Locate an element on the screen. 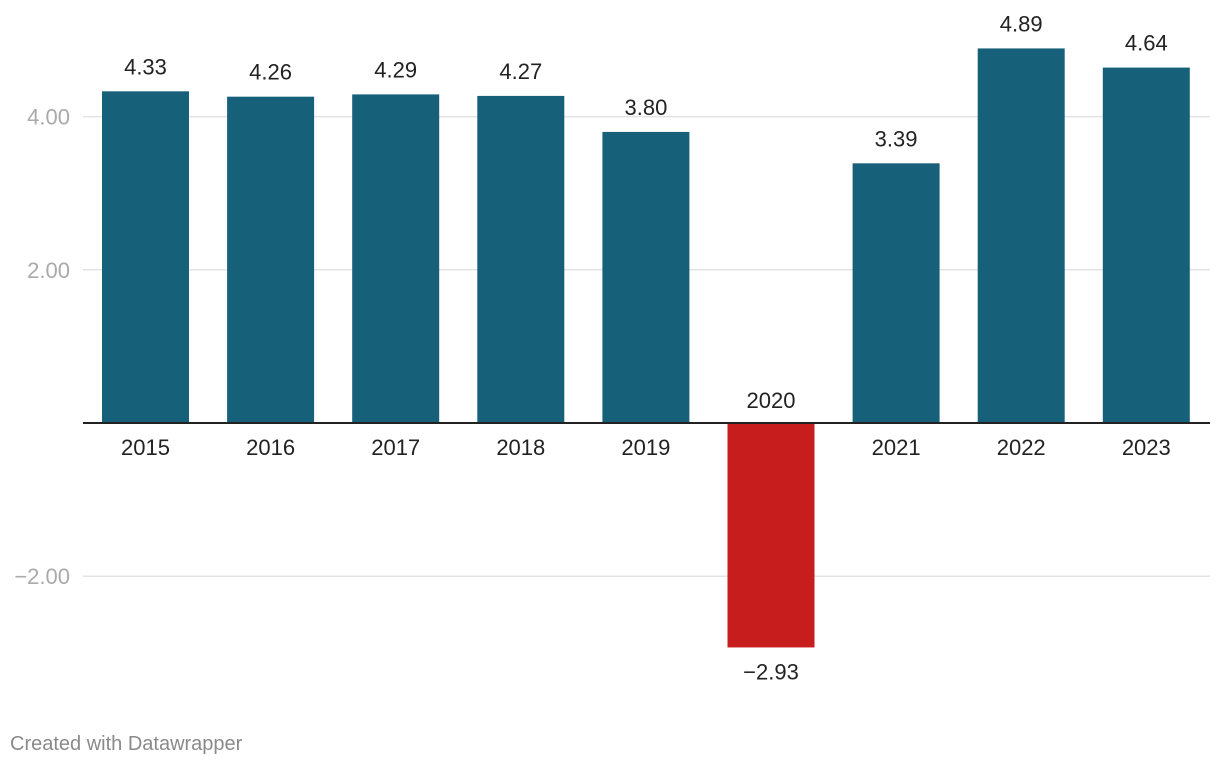 Image resolution: width=1220 pixels, height=773 pixels. bar-2021 is located at coordinates (896, 293).